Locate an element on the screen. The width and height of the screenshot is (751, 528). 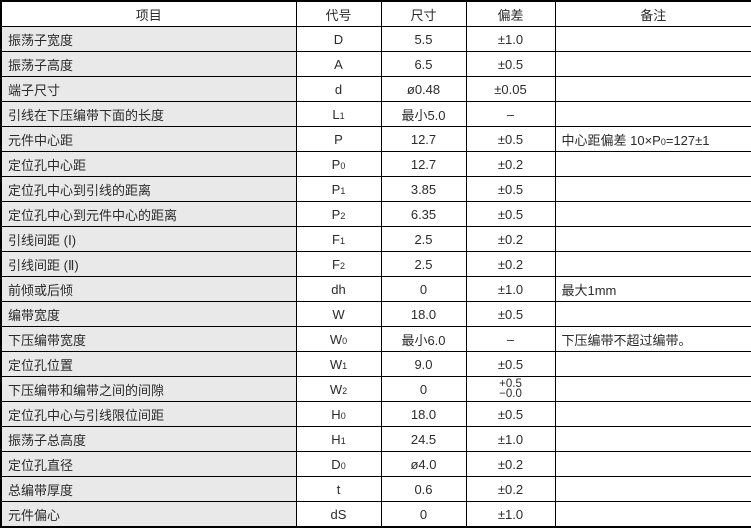
table-row: 下压编带宽度 W0 最小6.0– 下压编带不超过编带。 is located at coordinates (375, 339).